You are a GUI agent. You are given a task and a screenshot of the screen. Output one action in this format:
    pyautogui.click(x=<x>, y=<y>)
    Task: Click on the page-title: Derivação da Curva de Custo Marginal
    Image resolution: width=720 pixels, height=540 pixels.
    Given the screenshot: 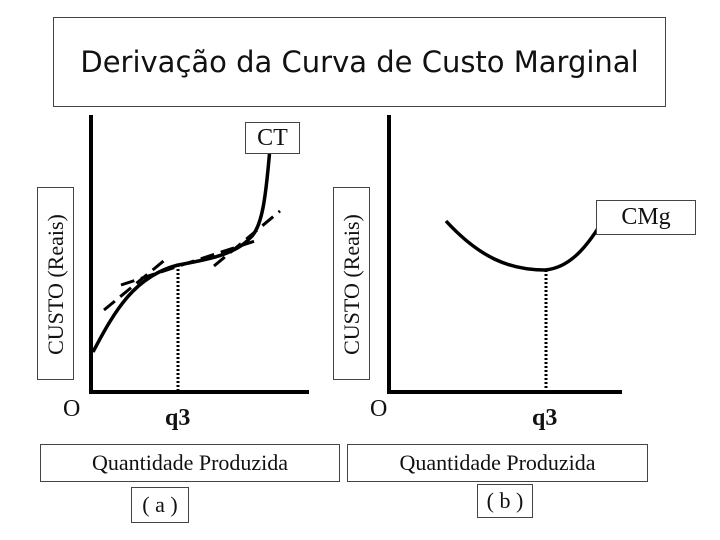 What is the action you would take?
    pyautogui.click(x=359, y=62)
    